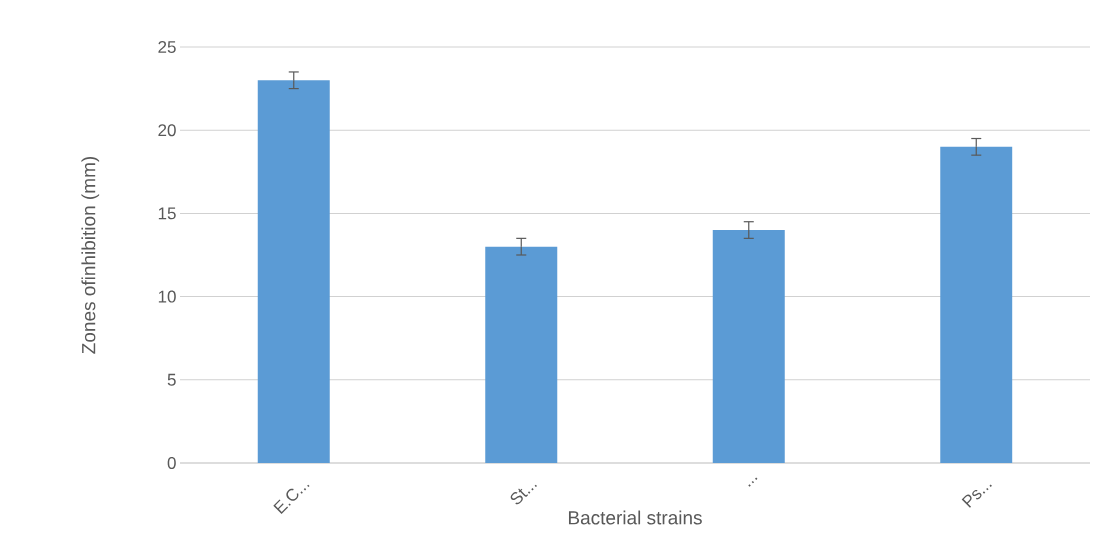  Describe the element at coordinates (171, 379) in the screenshot. I see `y-tick-label: 5` at that location.